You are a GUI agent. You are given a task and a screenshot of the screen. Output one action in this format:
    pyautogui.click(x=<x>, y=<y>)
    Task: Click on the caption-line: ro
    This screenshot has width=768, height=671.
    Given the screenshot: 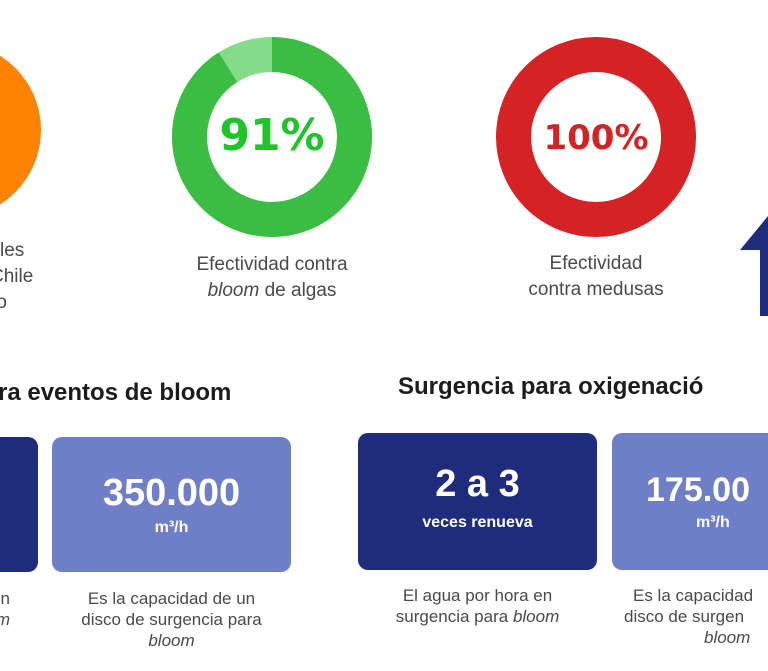 What is the action you would take?
    pyautogui.click(x=3, y=302)
    